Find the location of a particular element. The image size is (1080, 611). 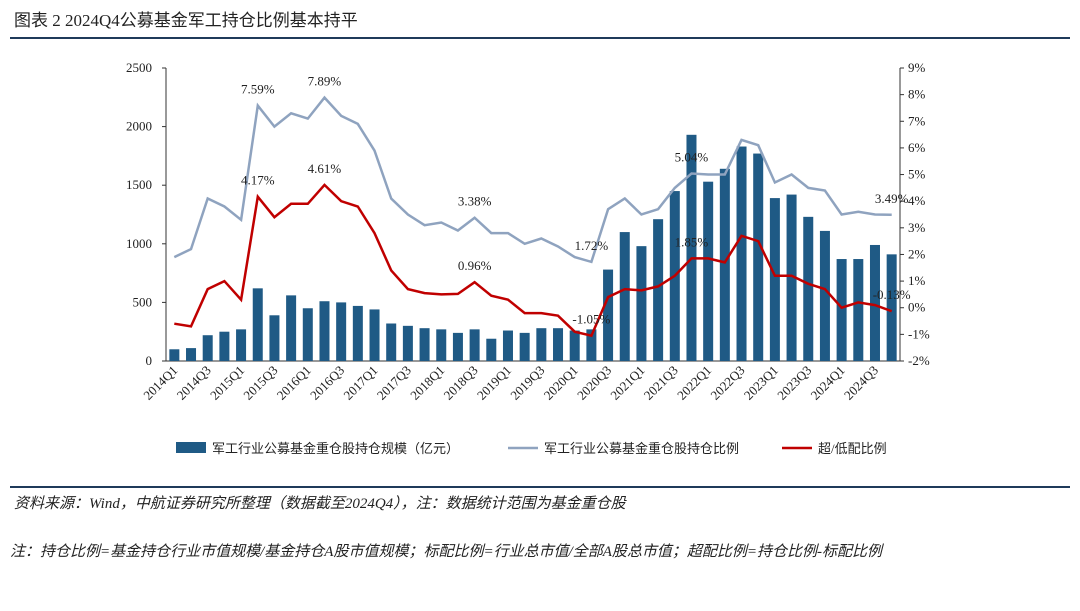

data-label: 1.85% is located at coordinates (692, 241).